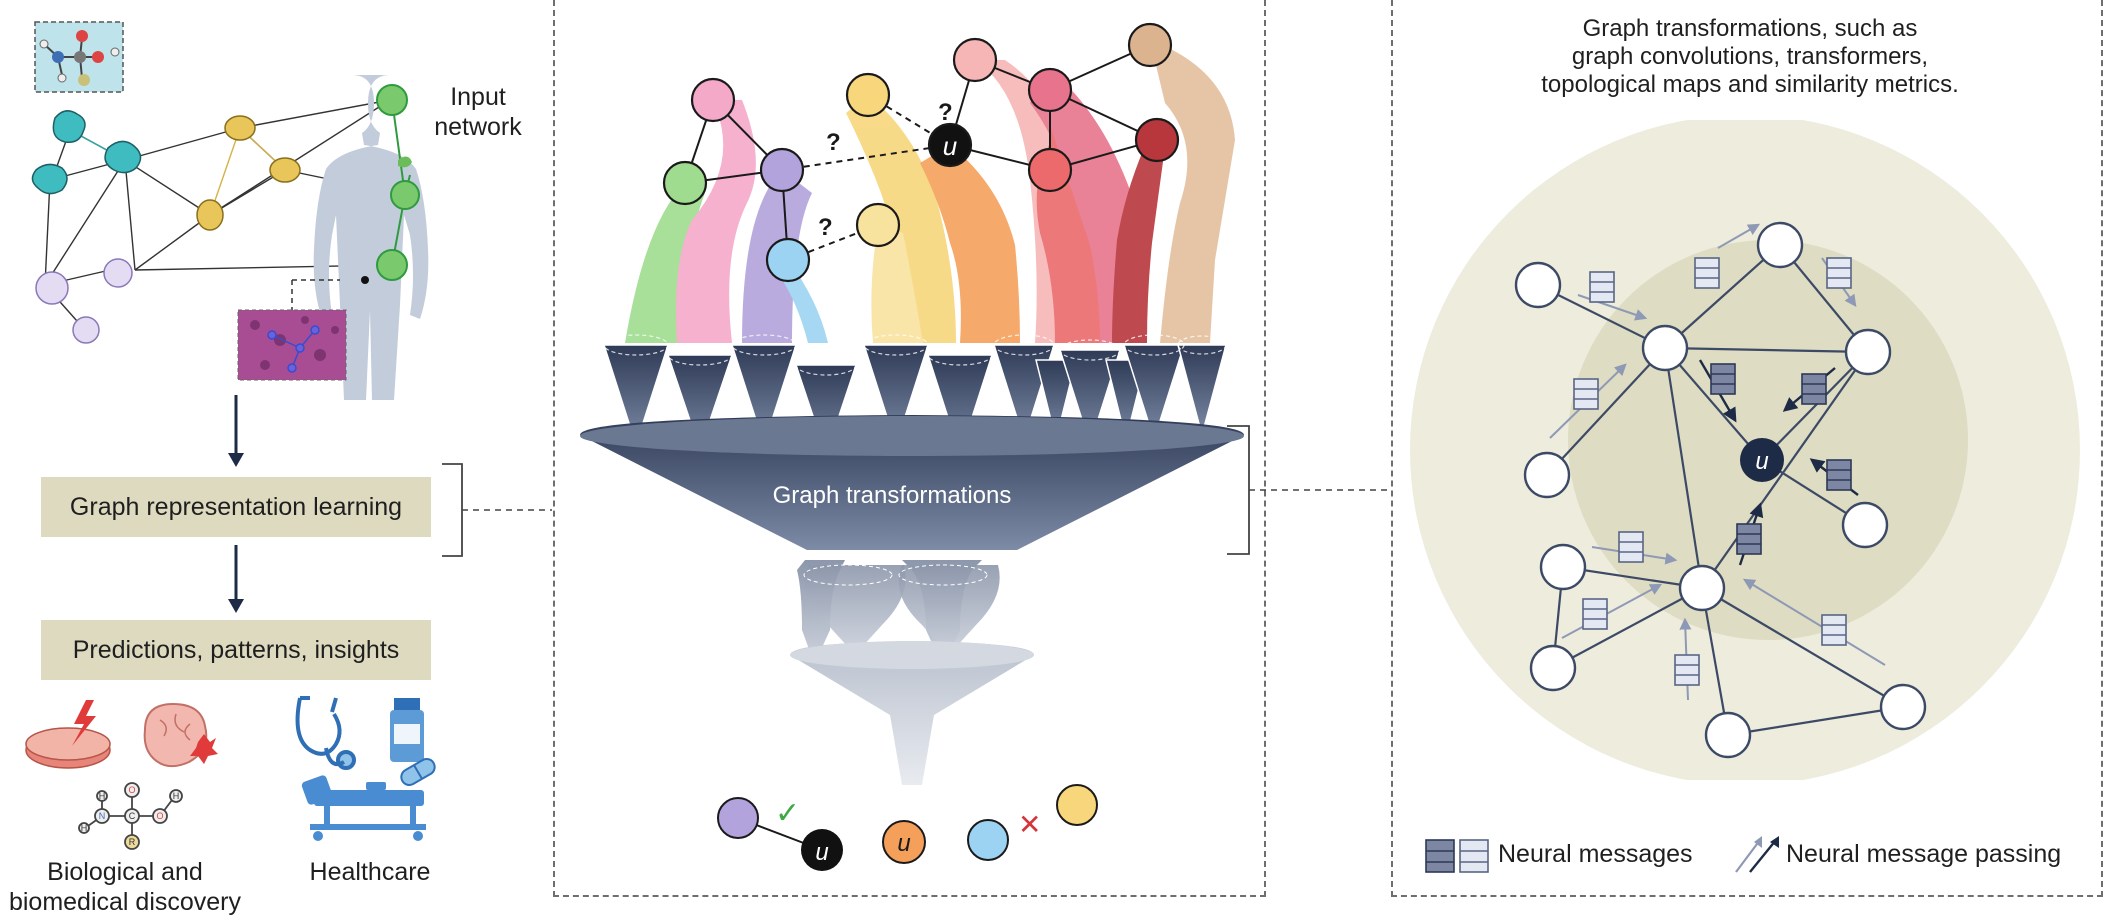 This screenshot has height=918, width=2105. Describe the element at coordinates (68, 734) in the screenshot. I see `petri-dish-icon` at that location.